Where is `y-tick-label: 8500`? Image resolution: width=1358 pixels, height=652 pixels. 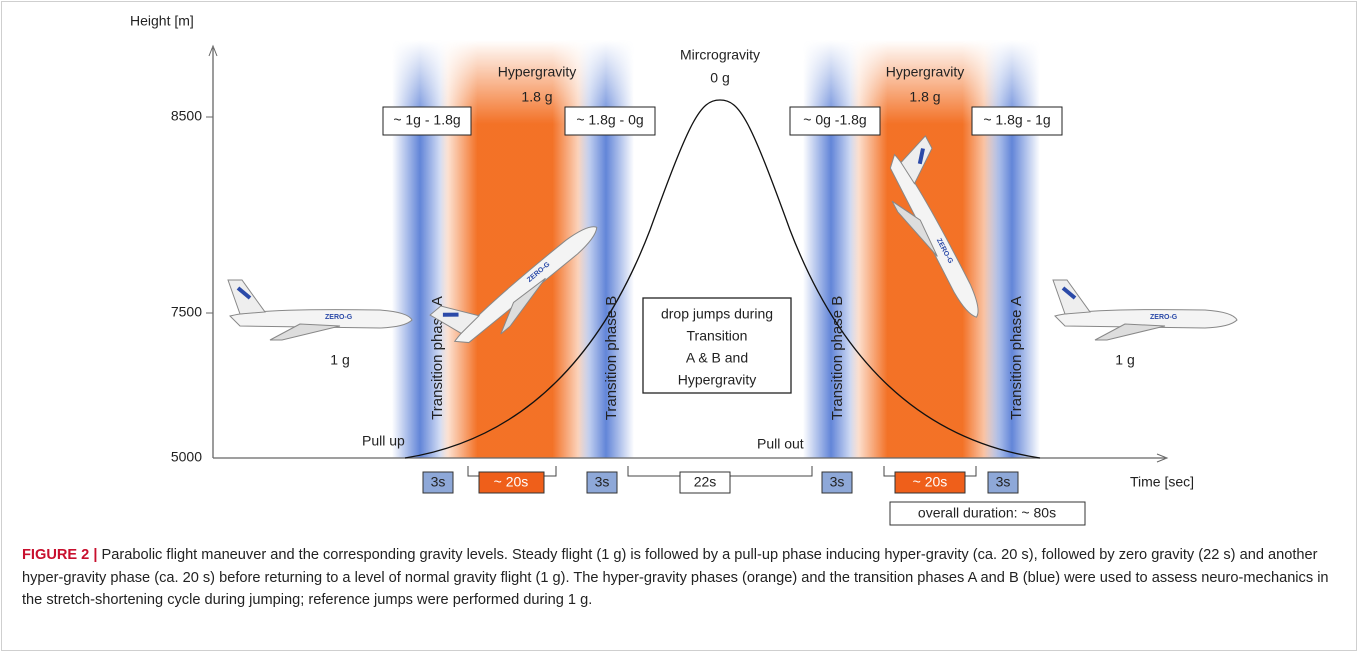
y-tick-label: 8500 is located at coordinates (186, 116).